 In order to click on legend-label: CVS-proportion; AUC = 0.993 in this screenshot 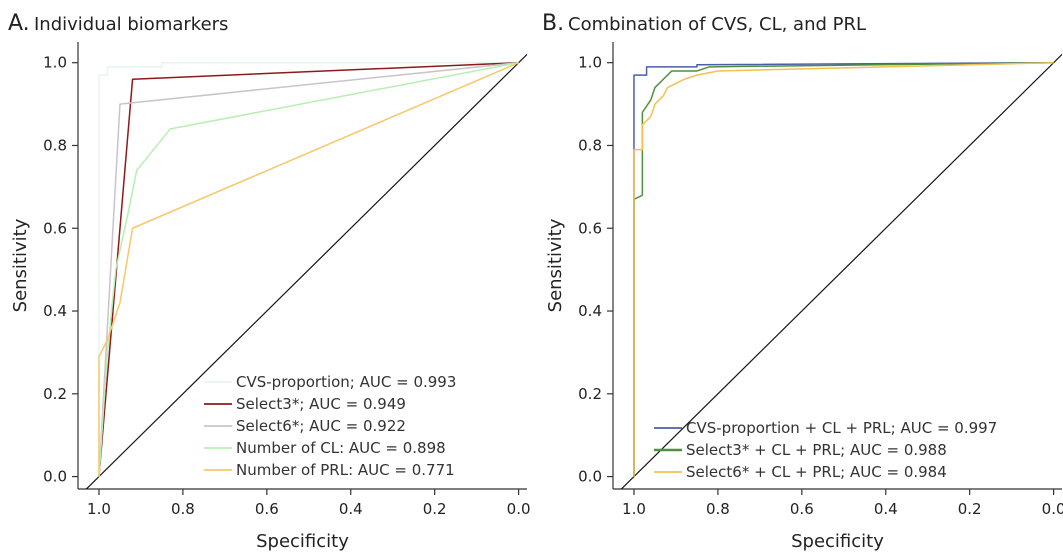, I will do `click(346, 382)`.